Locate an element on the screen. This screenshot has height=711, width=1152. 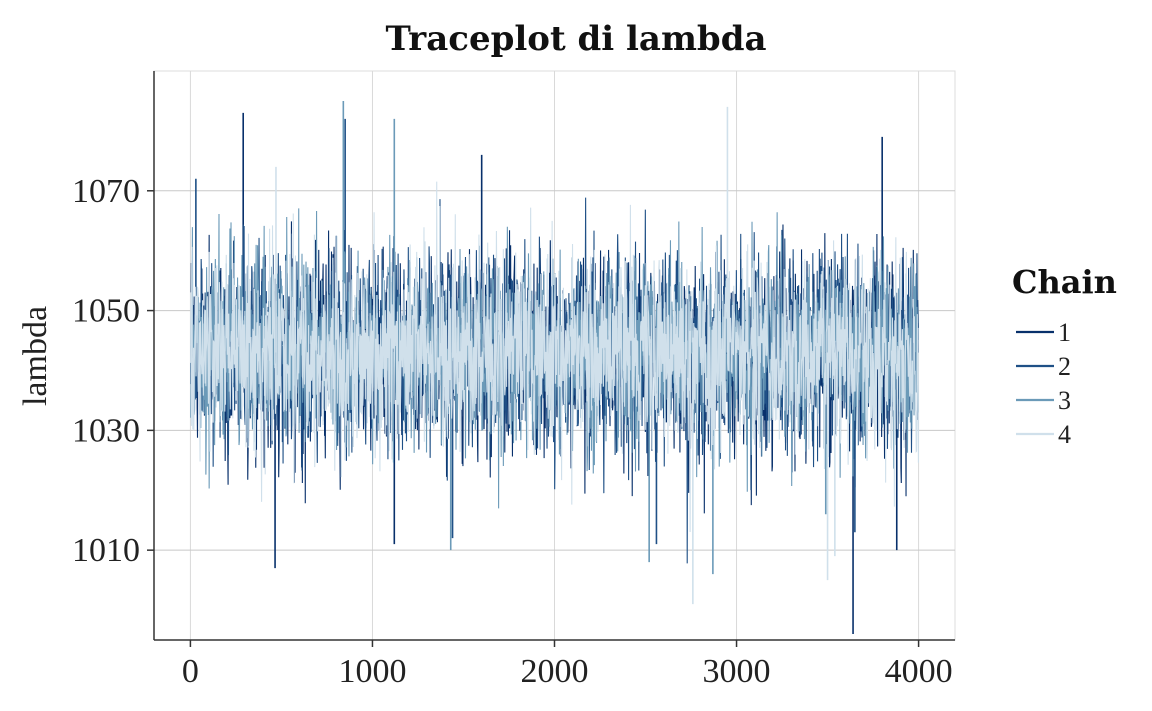
x-tick-label: 1000 is located at coordinates (372, 671).